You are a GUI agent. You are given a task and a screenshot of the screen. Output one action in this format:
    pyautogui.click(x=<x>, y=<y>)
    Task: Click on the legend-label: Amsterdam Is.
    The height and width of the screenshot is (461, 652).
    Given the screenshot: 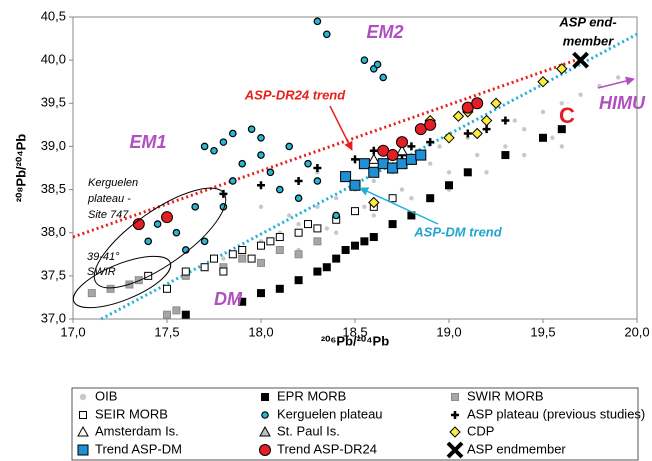 What is the action you would take?
    pyautogui.click(x=137, y=430)
    